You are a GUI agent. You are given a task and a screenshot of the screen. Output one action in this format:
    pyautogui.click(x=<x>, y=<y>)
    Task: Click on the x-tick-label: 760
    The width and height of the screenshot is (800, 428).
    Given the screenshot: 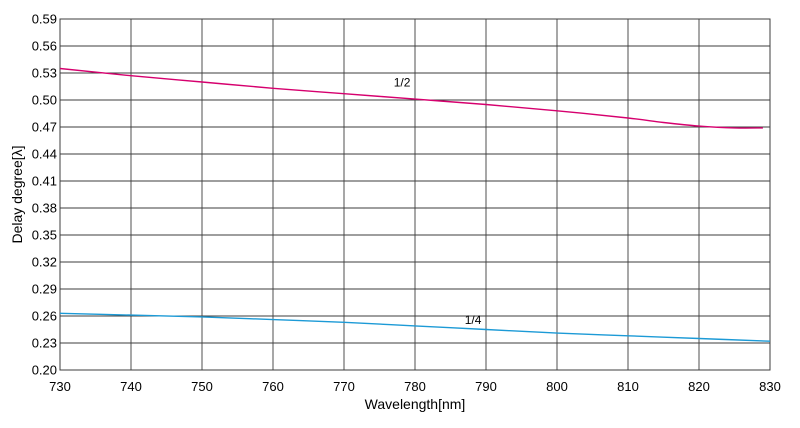 What is the action you would take?
    pyautogui.click(x=273, y=386)
    